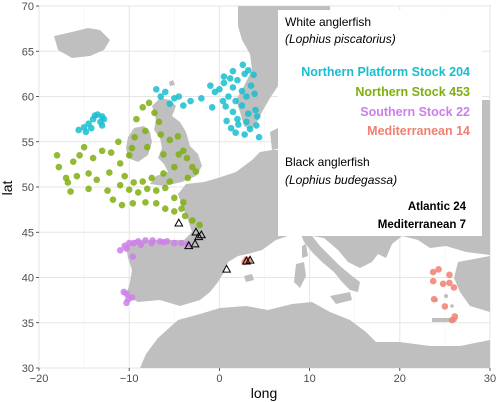 Image resolution: width=498 pixels, height=402 pixels. What do you see at coordinates (309, 379) in the screenshot?
I see `x-tick-label: 10` at bounding box center [309, 379].